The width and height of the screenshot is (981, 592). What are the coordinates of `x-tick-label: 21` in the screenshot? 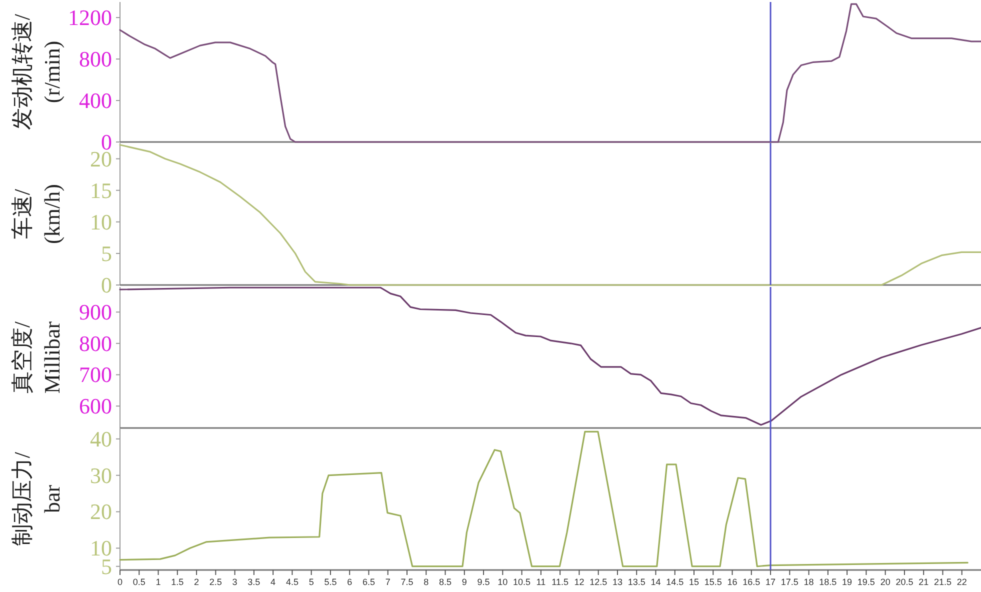 It's located at (923, 582).